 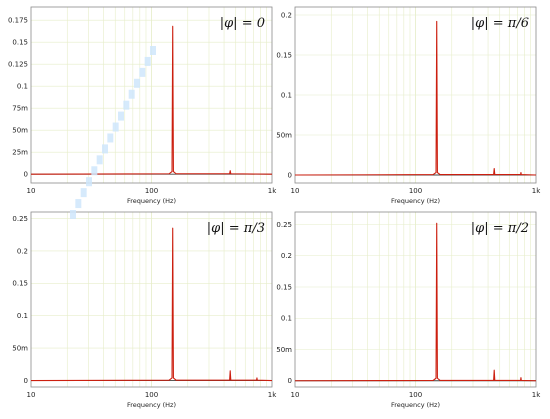 I want to click on y-tick-label: 75m, so click(x=20, y=109).